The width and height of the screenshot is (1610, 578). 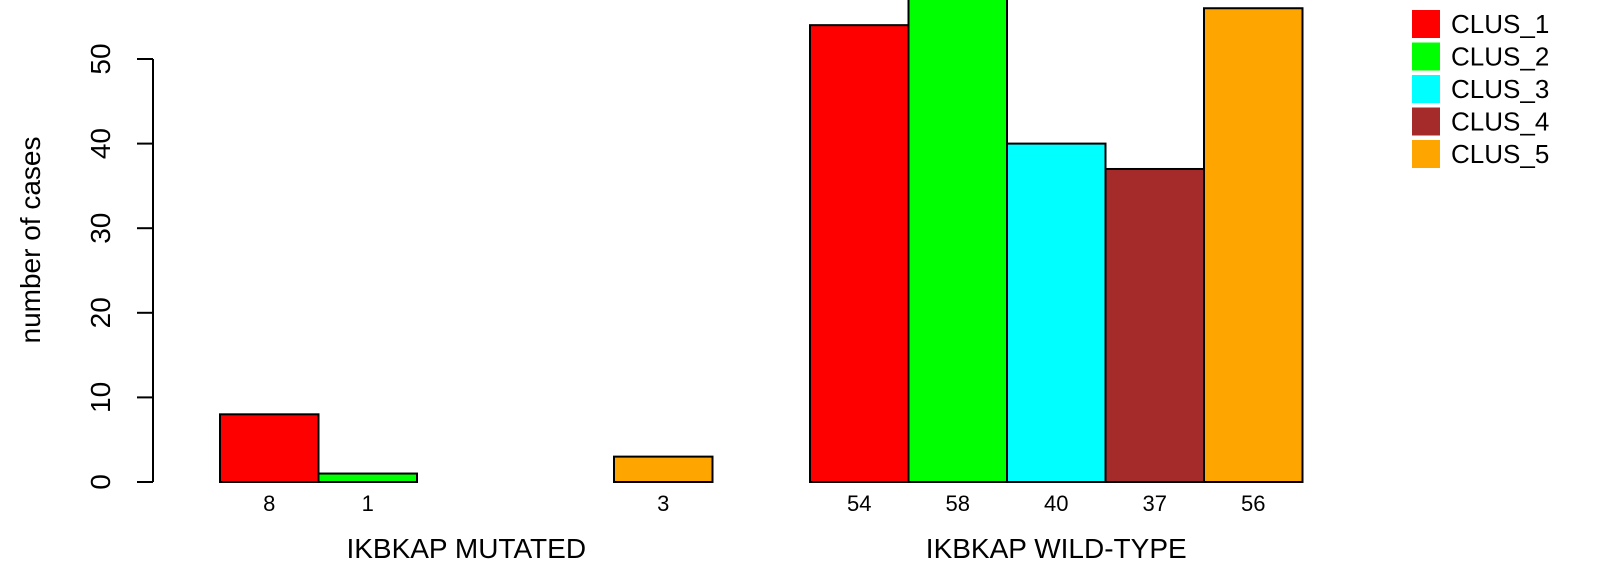 I want to click on bar-value-label: 37, so click(x=1155, y=503).